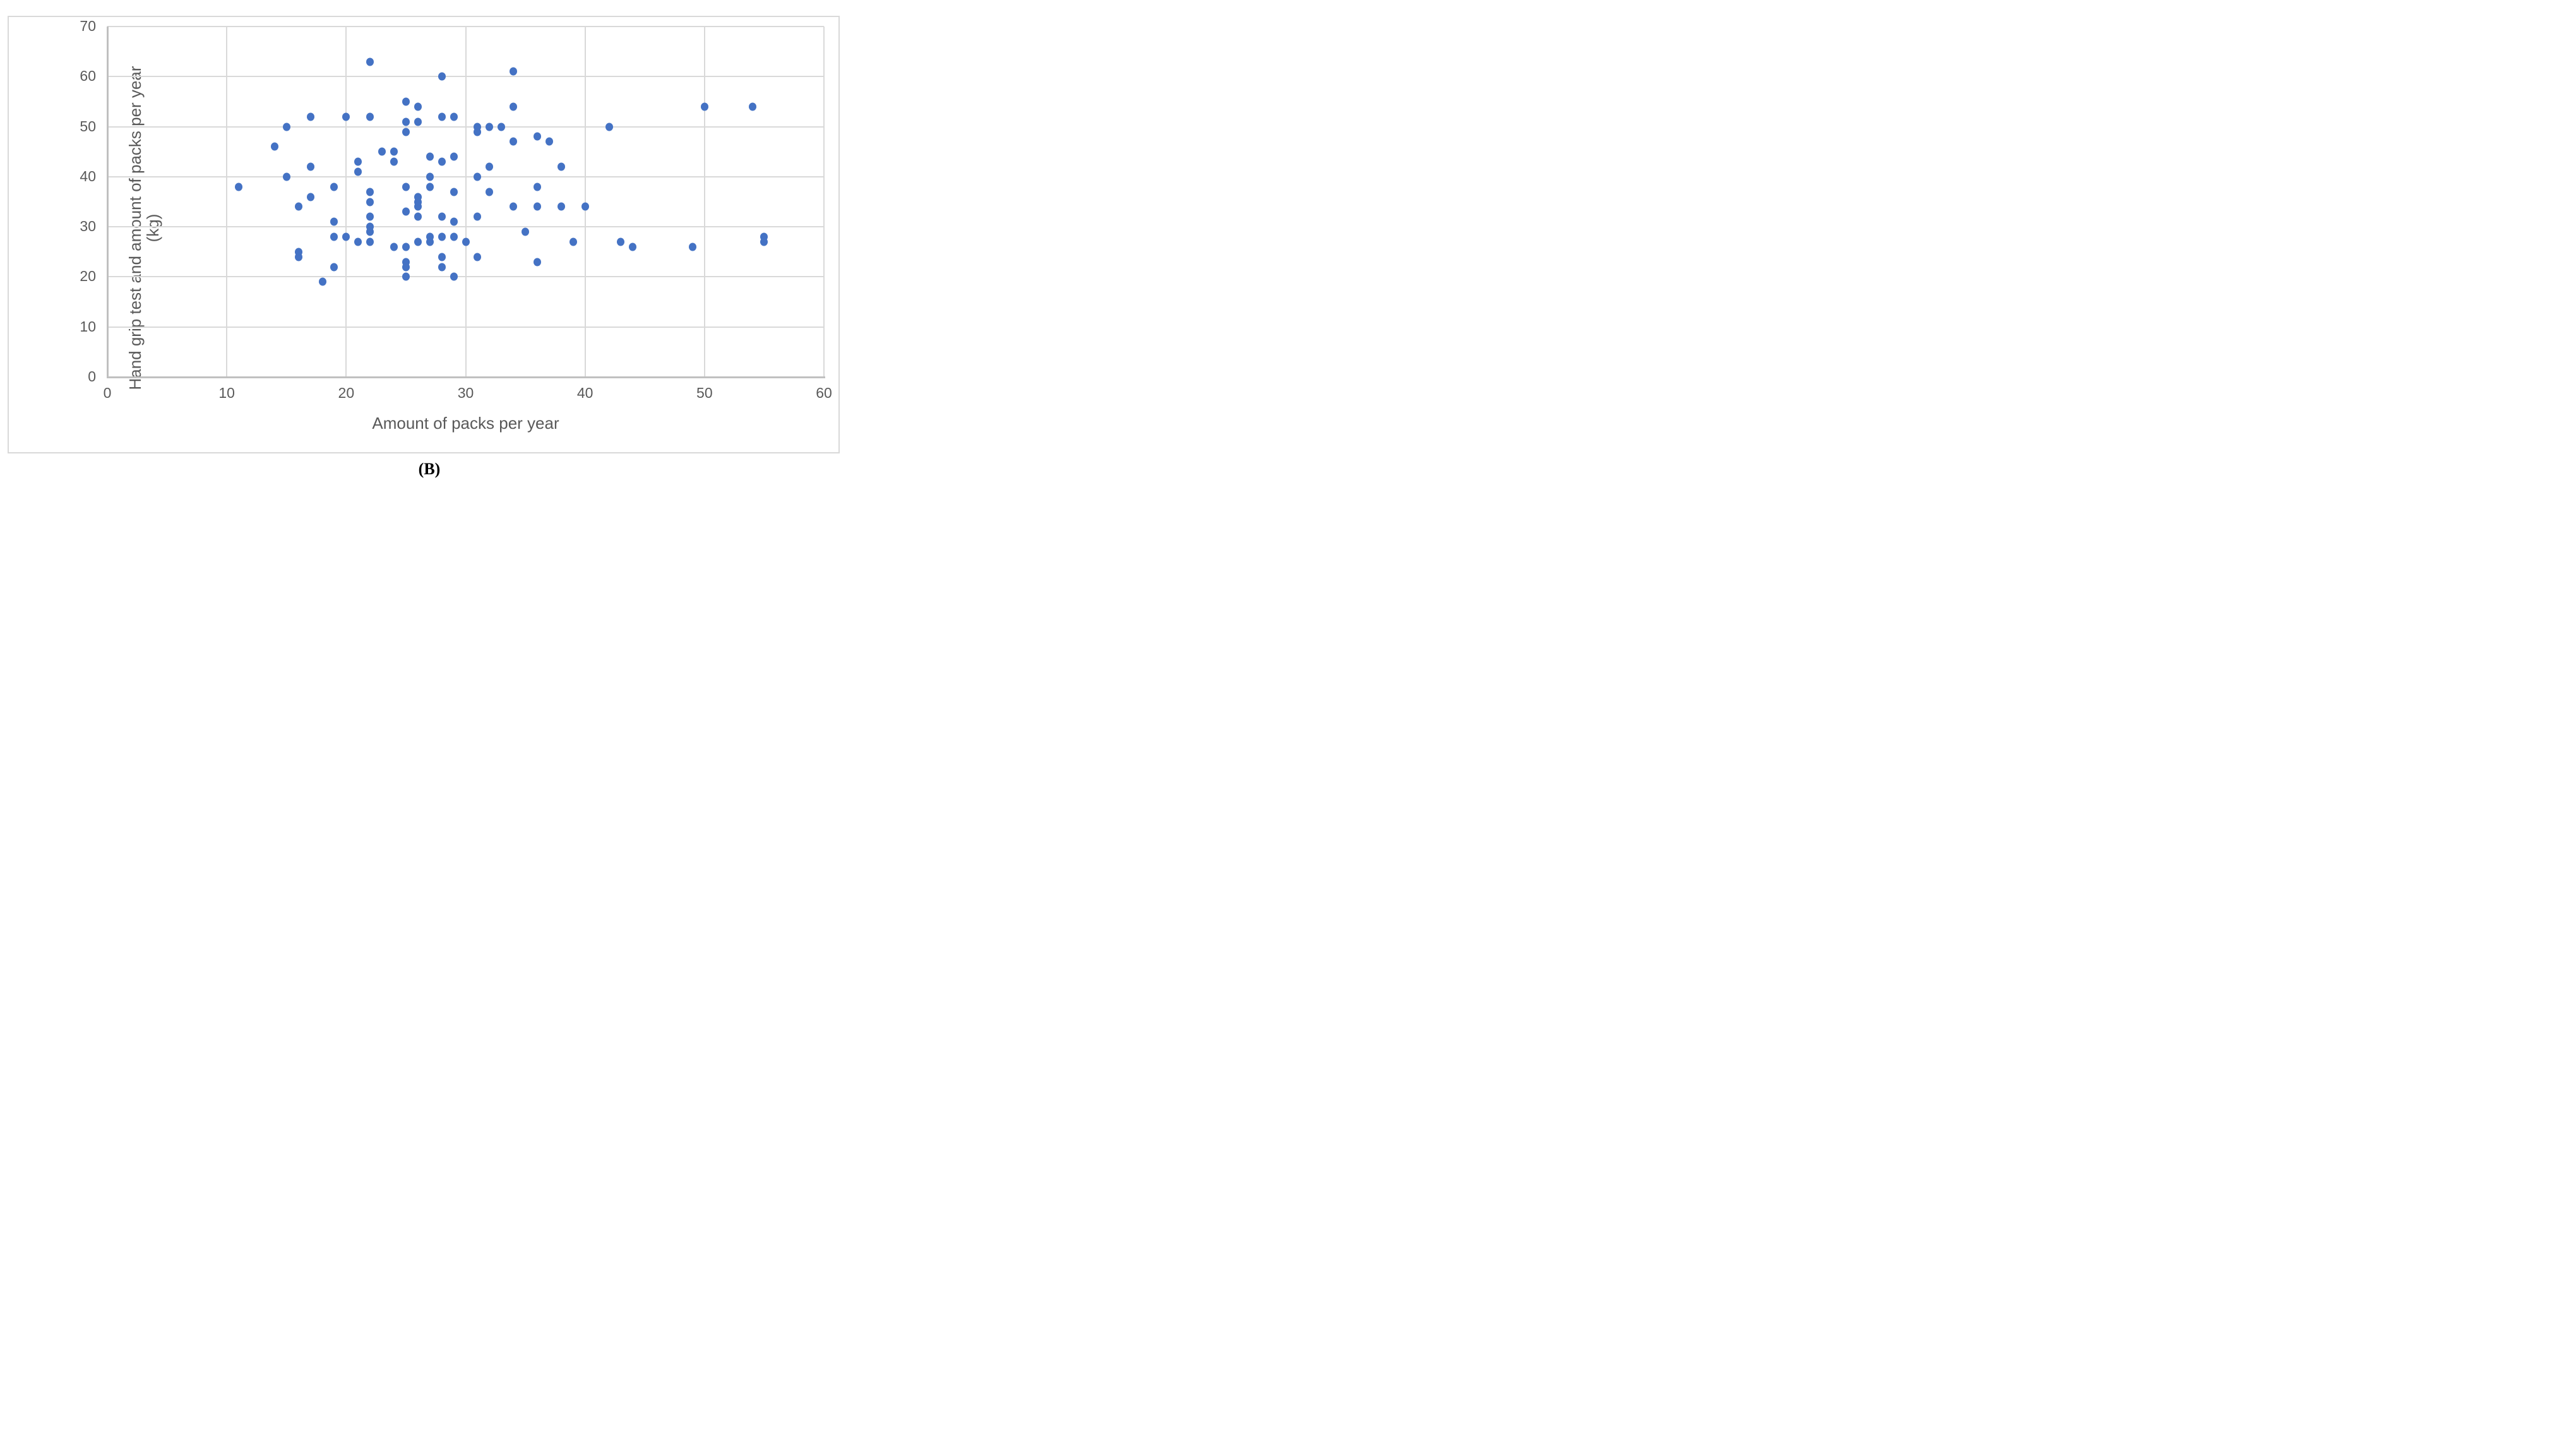  Describe the element at coordinates (406, 121) in the screenshot. I see `scatter-point-x25-y51` at that location.